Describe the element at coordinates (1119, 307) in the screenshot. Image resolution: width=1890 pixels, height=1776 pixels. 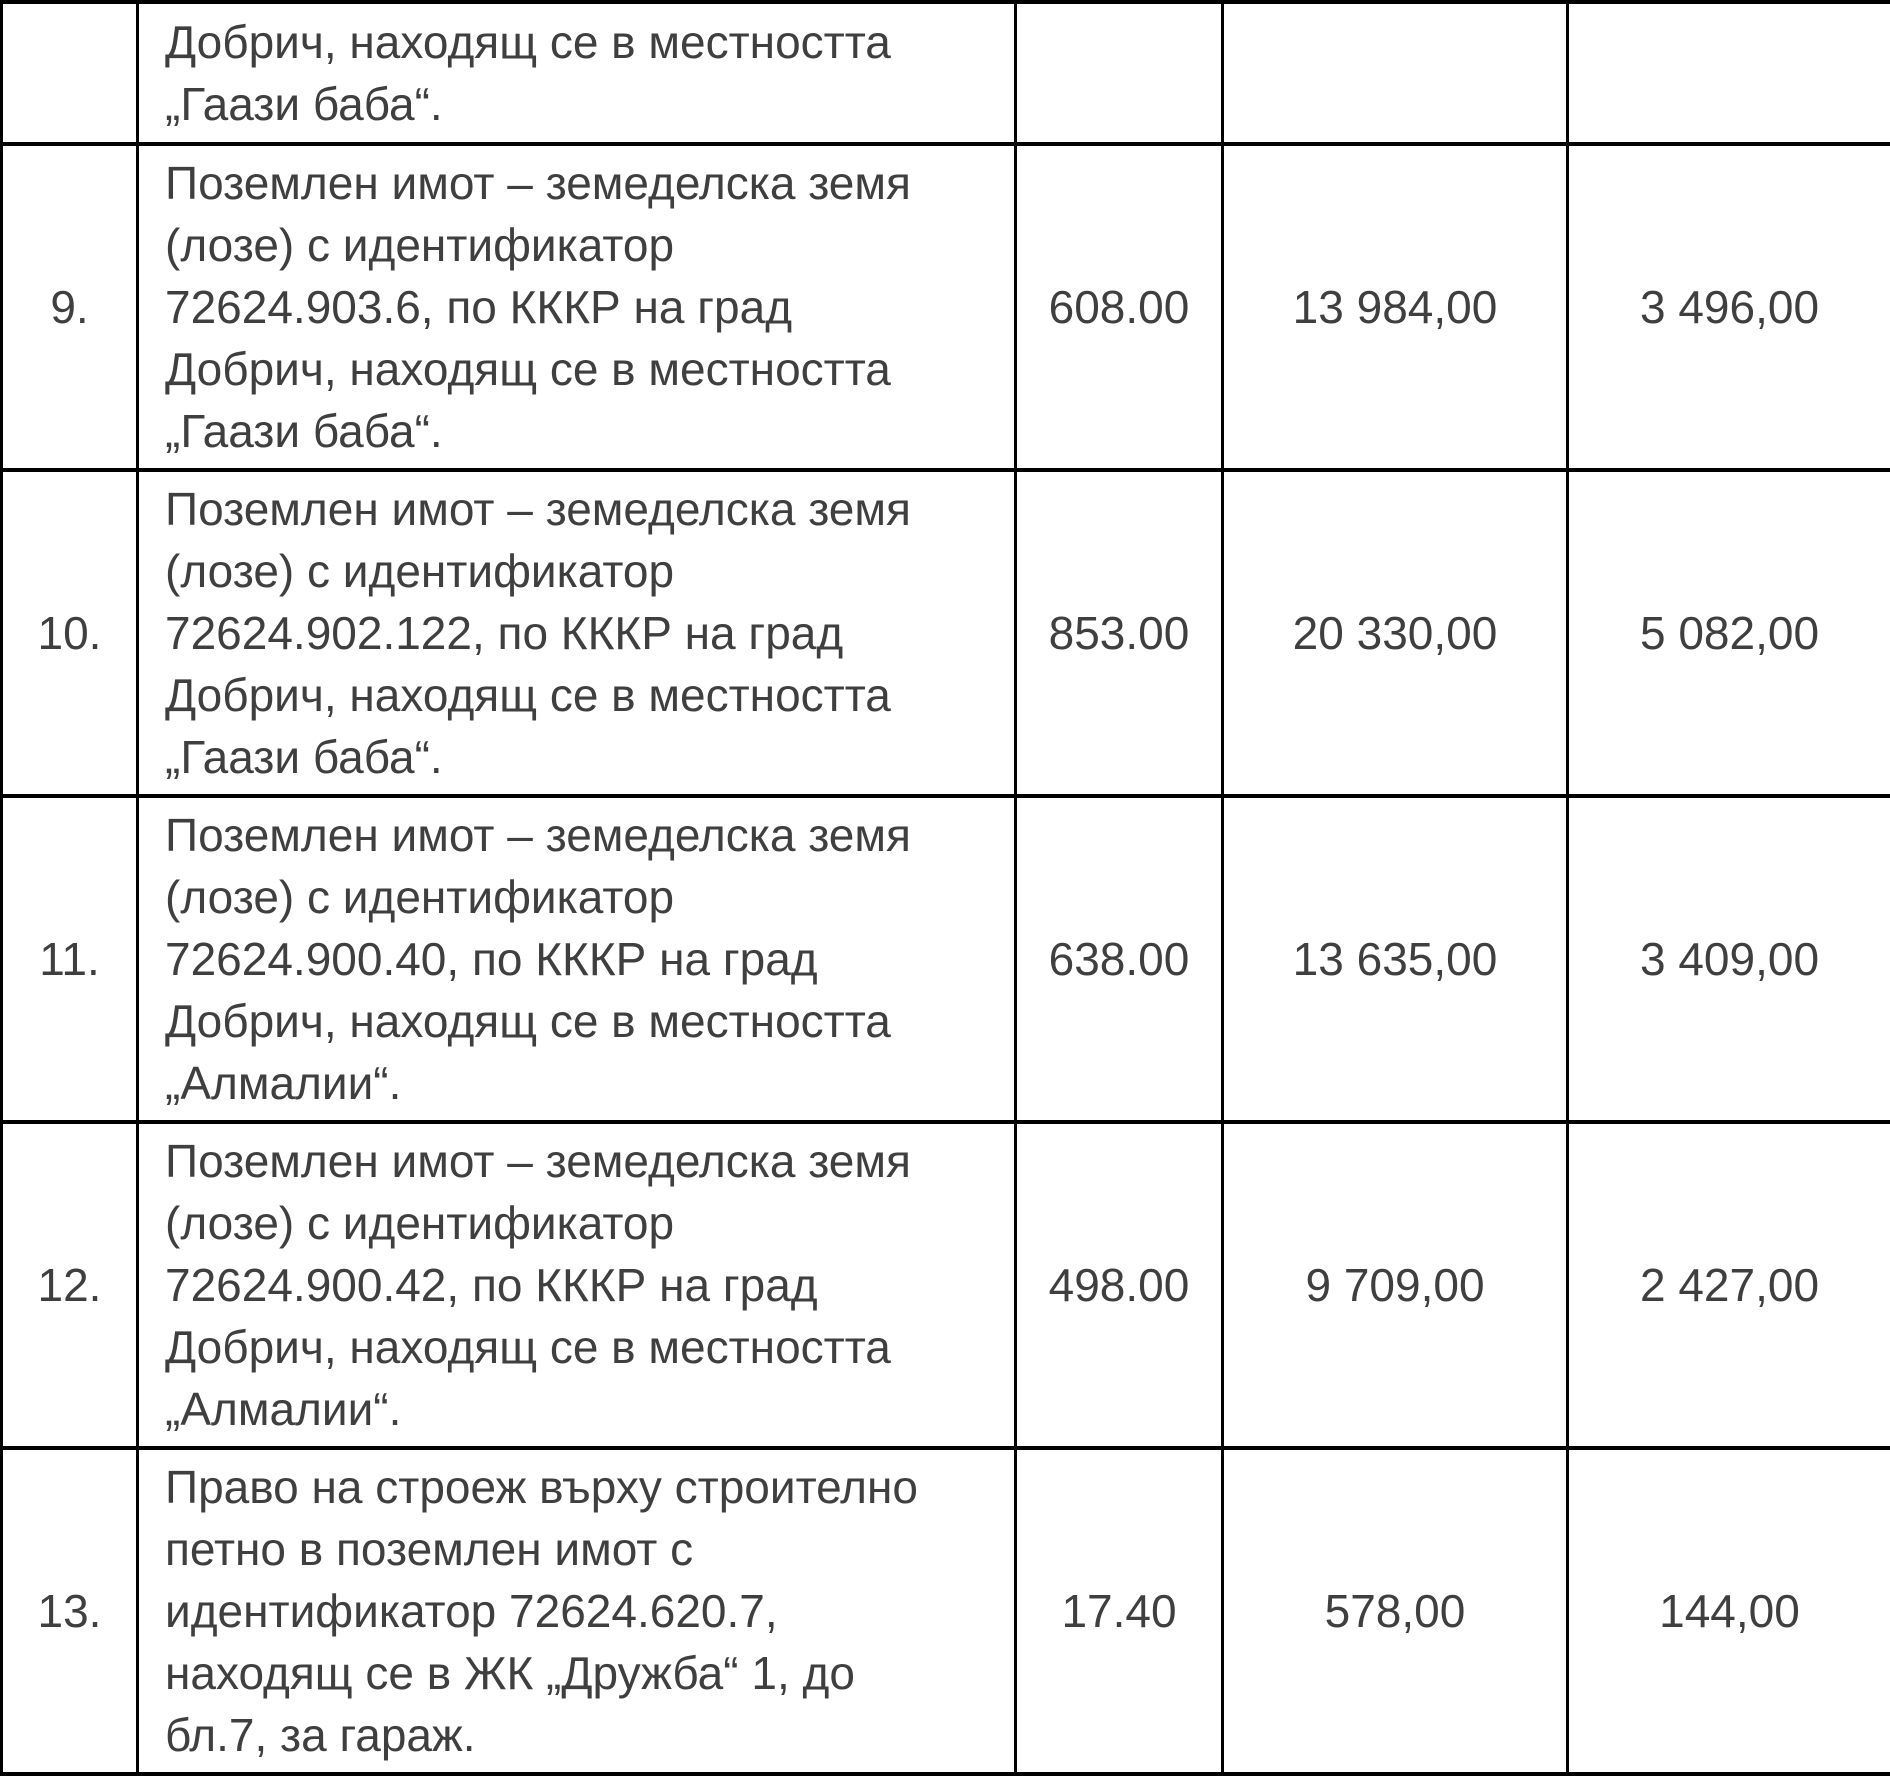
I see `area-cell: 608.00` at that location.